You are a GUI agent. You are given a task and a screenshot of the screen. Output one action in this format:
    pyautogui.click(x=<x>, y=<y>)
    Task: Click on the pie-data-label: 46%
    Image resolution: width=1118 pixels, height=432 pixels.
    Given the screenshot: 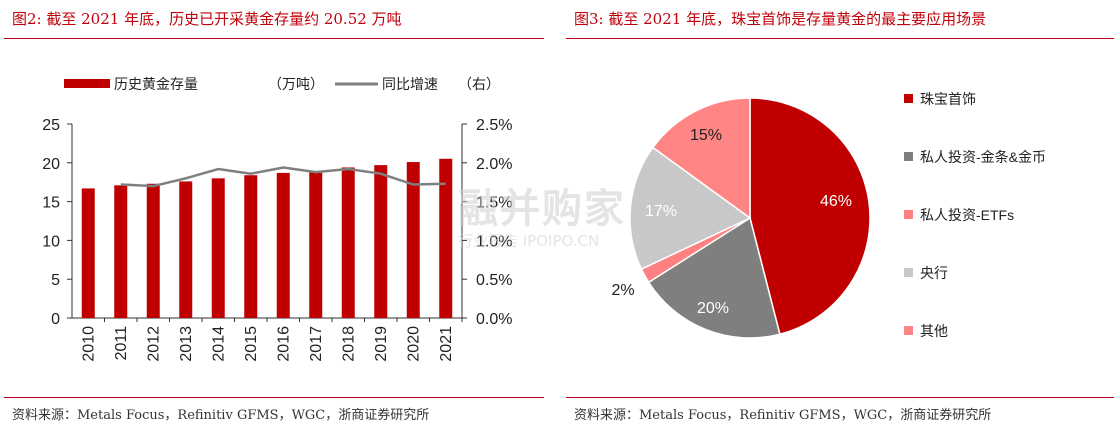 What is the action you would take?
    pyautogui.click(x=836, y=201)
    